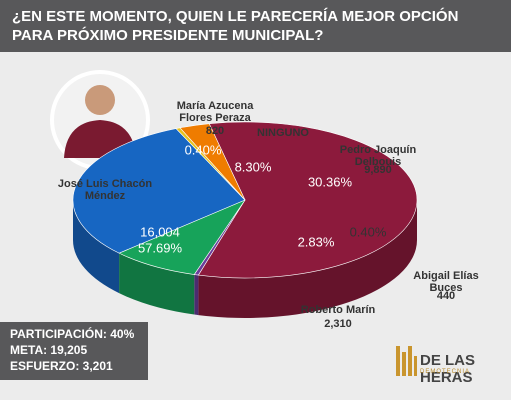 This screenshot has height=400, width=511. I want to click on slice-count: 440, so click(446, 296).